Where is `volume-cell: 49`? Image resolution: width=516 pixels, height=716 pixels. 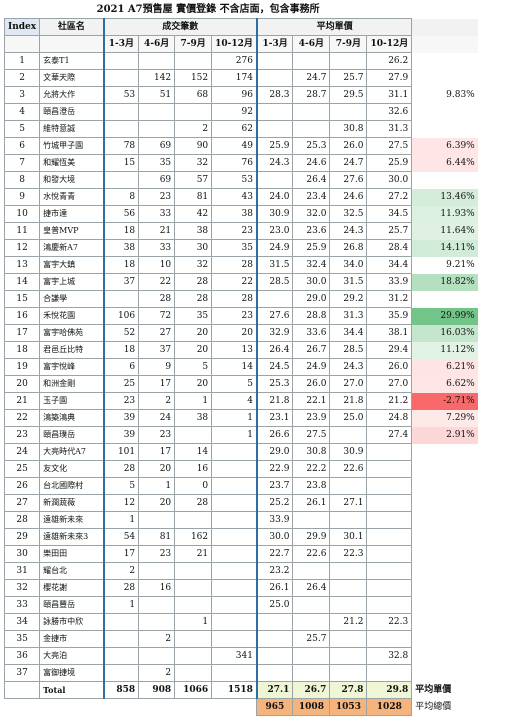 volume-cell: 49 is located at coordinates (234, 146).